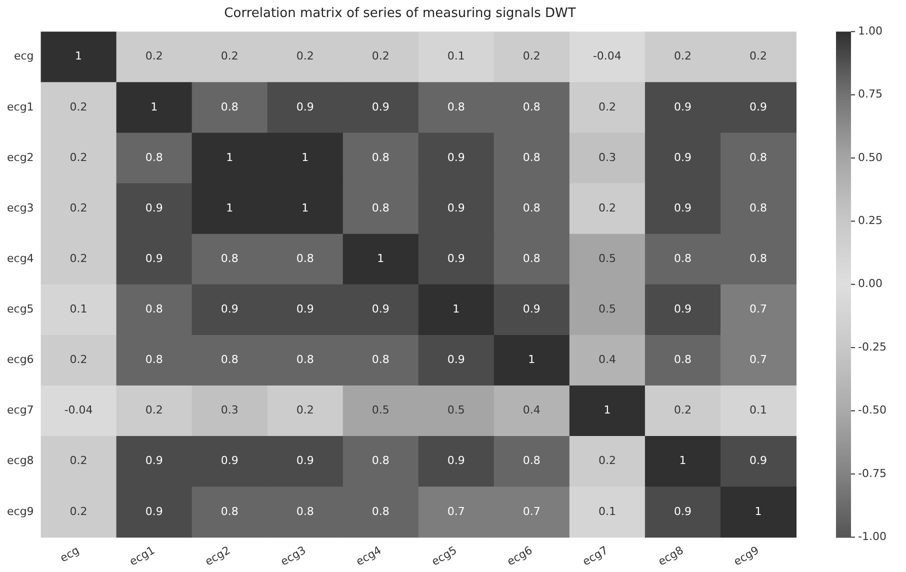 This screenshot has width=906, height=572. Describe the element at coordinates (872, 473) in the screenshot. I see `color-bar-label: -0.75` at that location.